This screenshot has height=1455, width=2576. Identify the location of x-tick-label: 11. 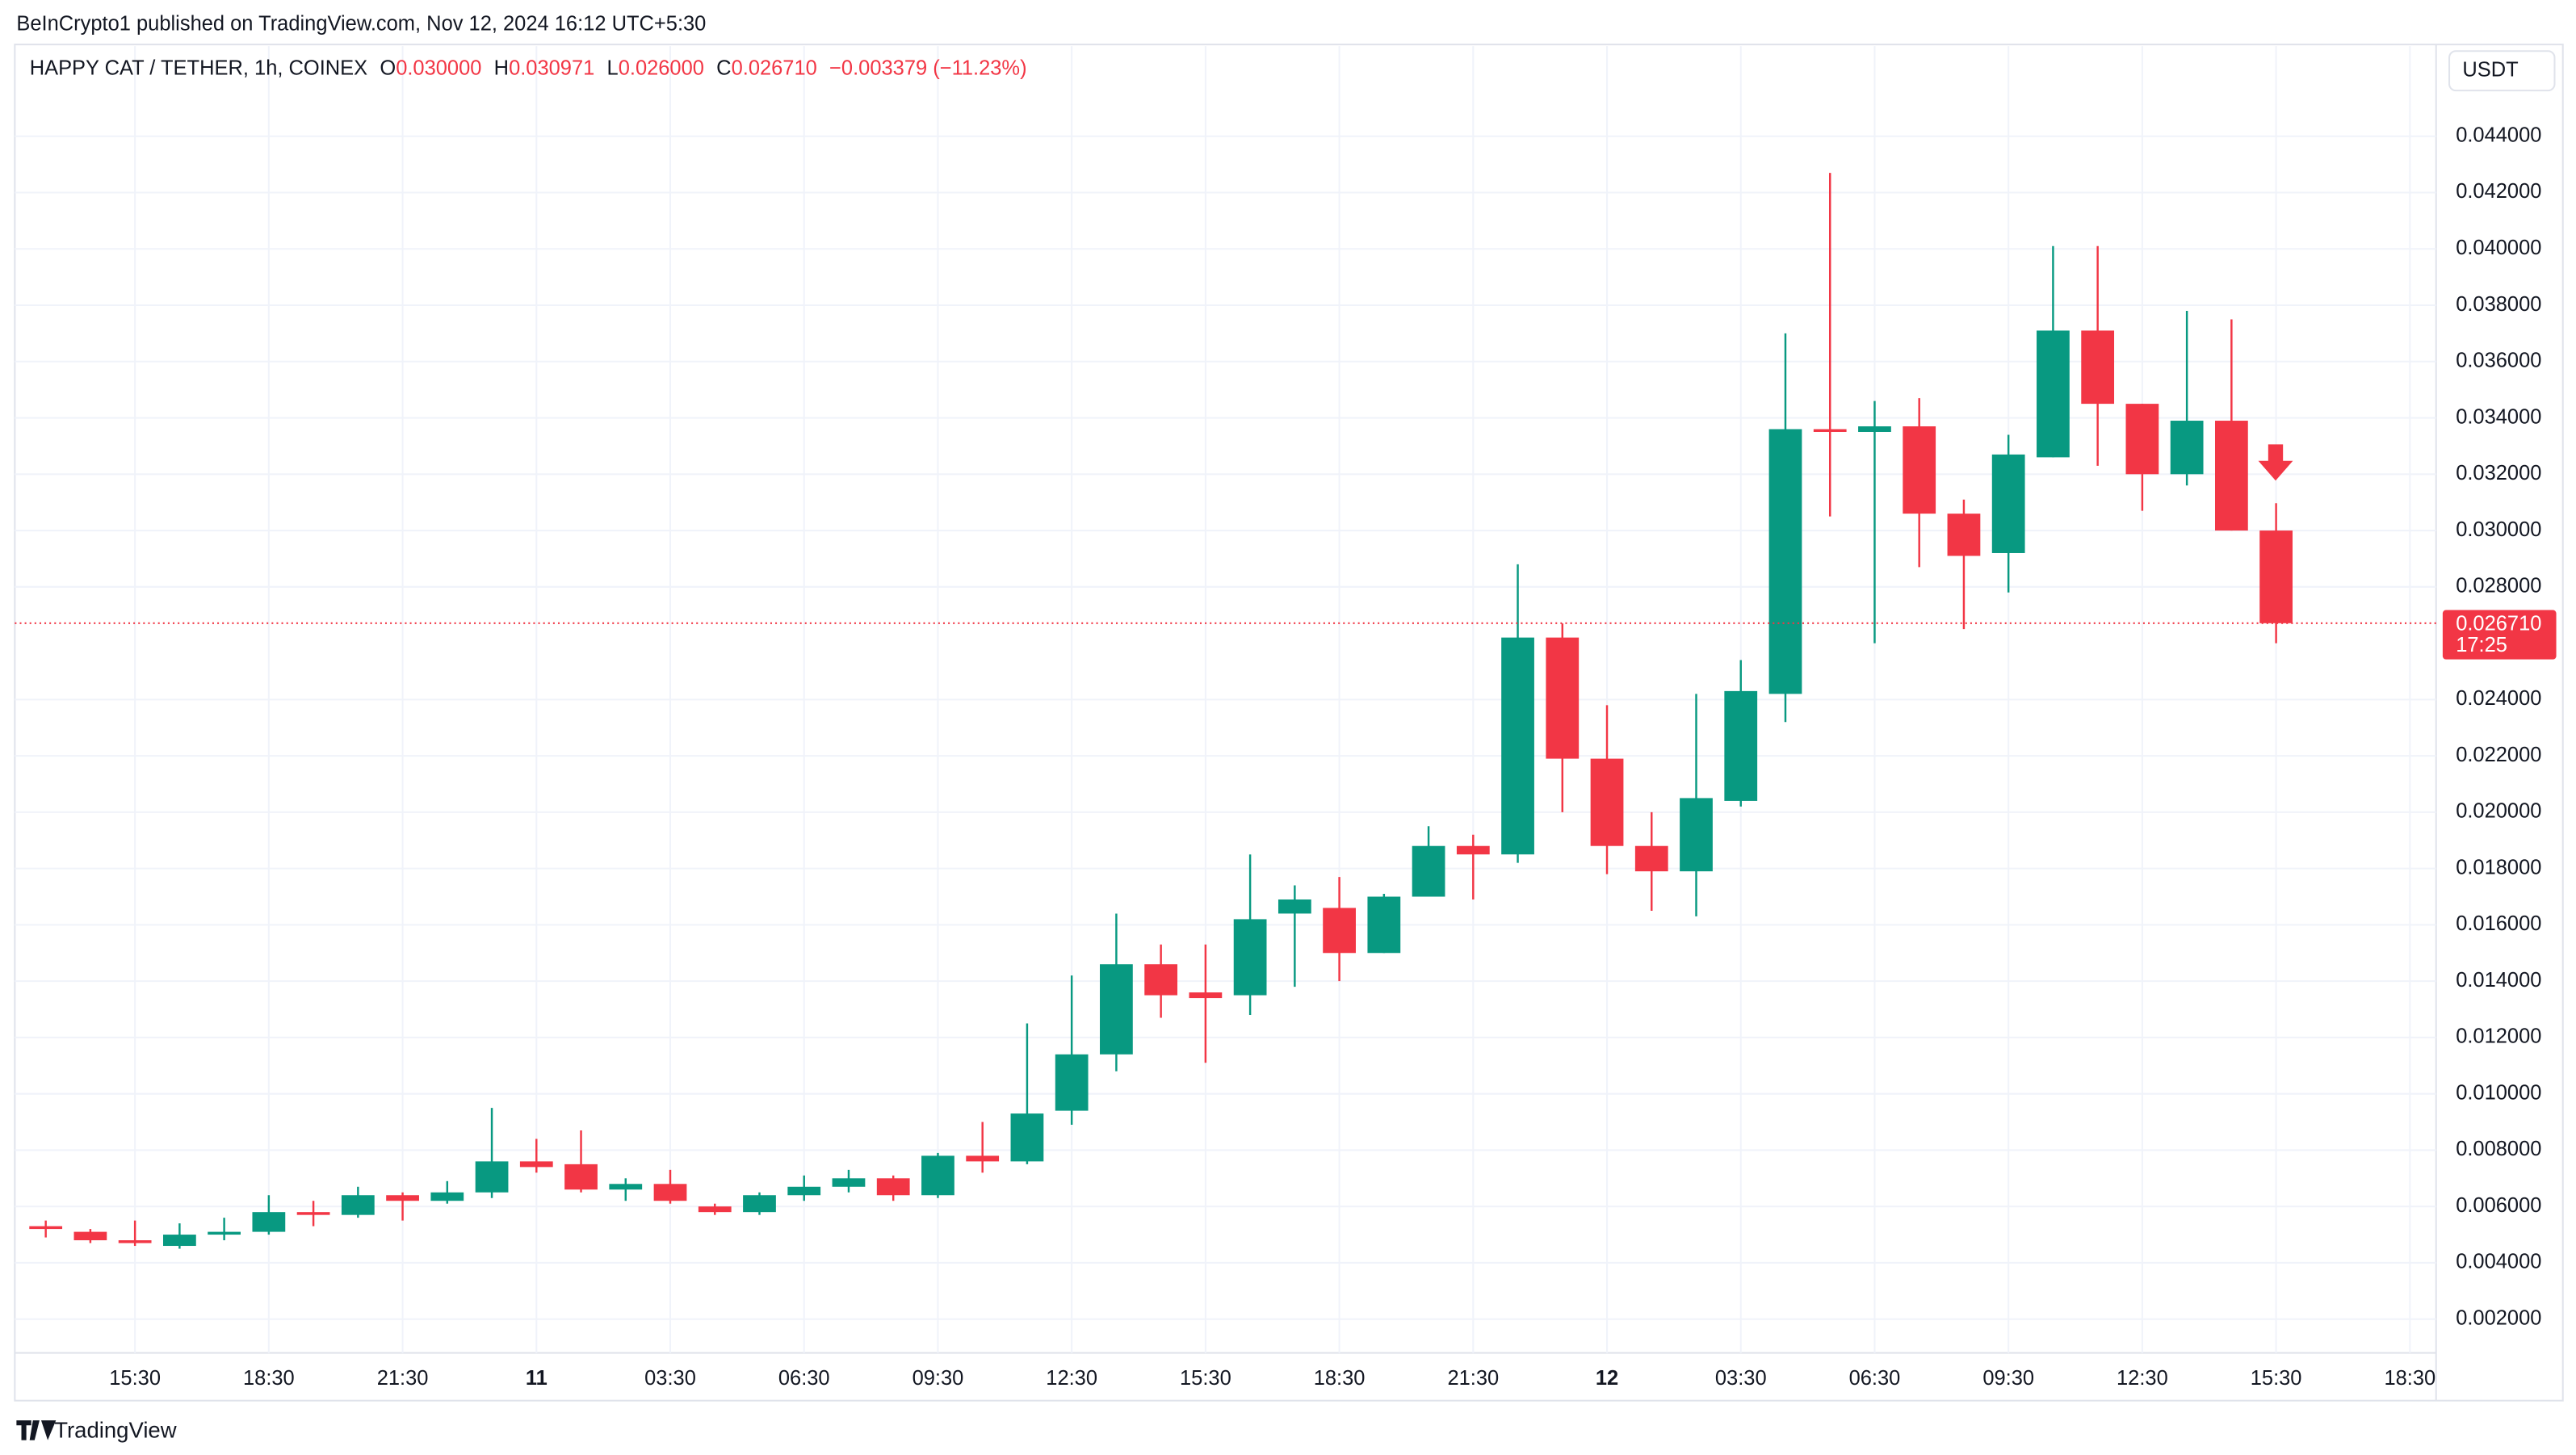
(537, 1378).